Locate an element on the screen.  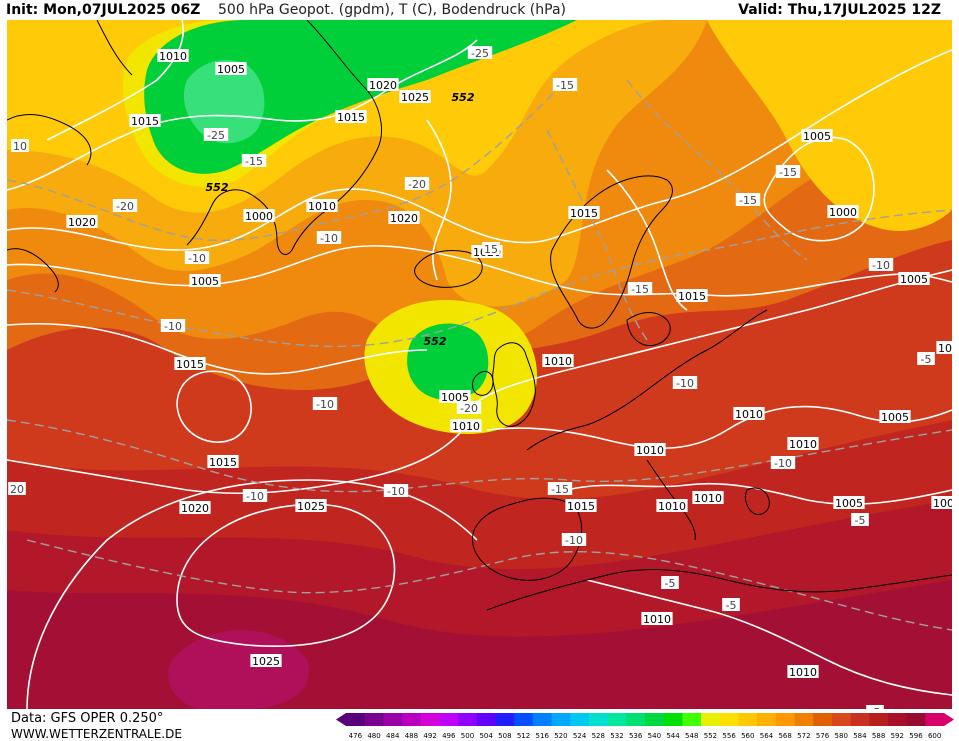
pressure-label-9: 1020 is located at coordinates (404, 218).